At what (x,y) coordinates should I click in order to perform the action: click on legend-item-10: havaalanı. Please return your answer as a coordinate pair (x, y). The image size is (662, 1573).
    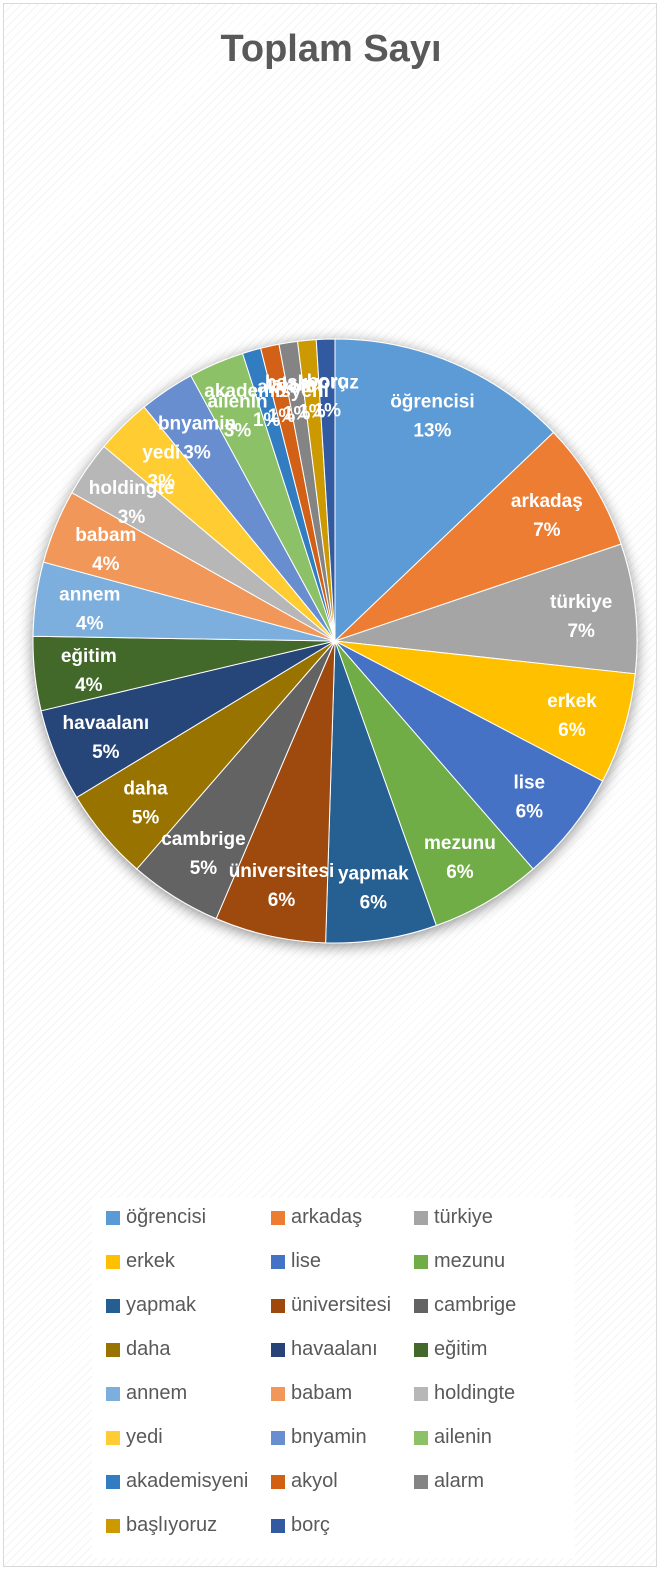
    Looking at the image, I should click on (324, 1349).